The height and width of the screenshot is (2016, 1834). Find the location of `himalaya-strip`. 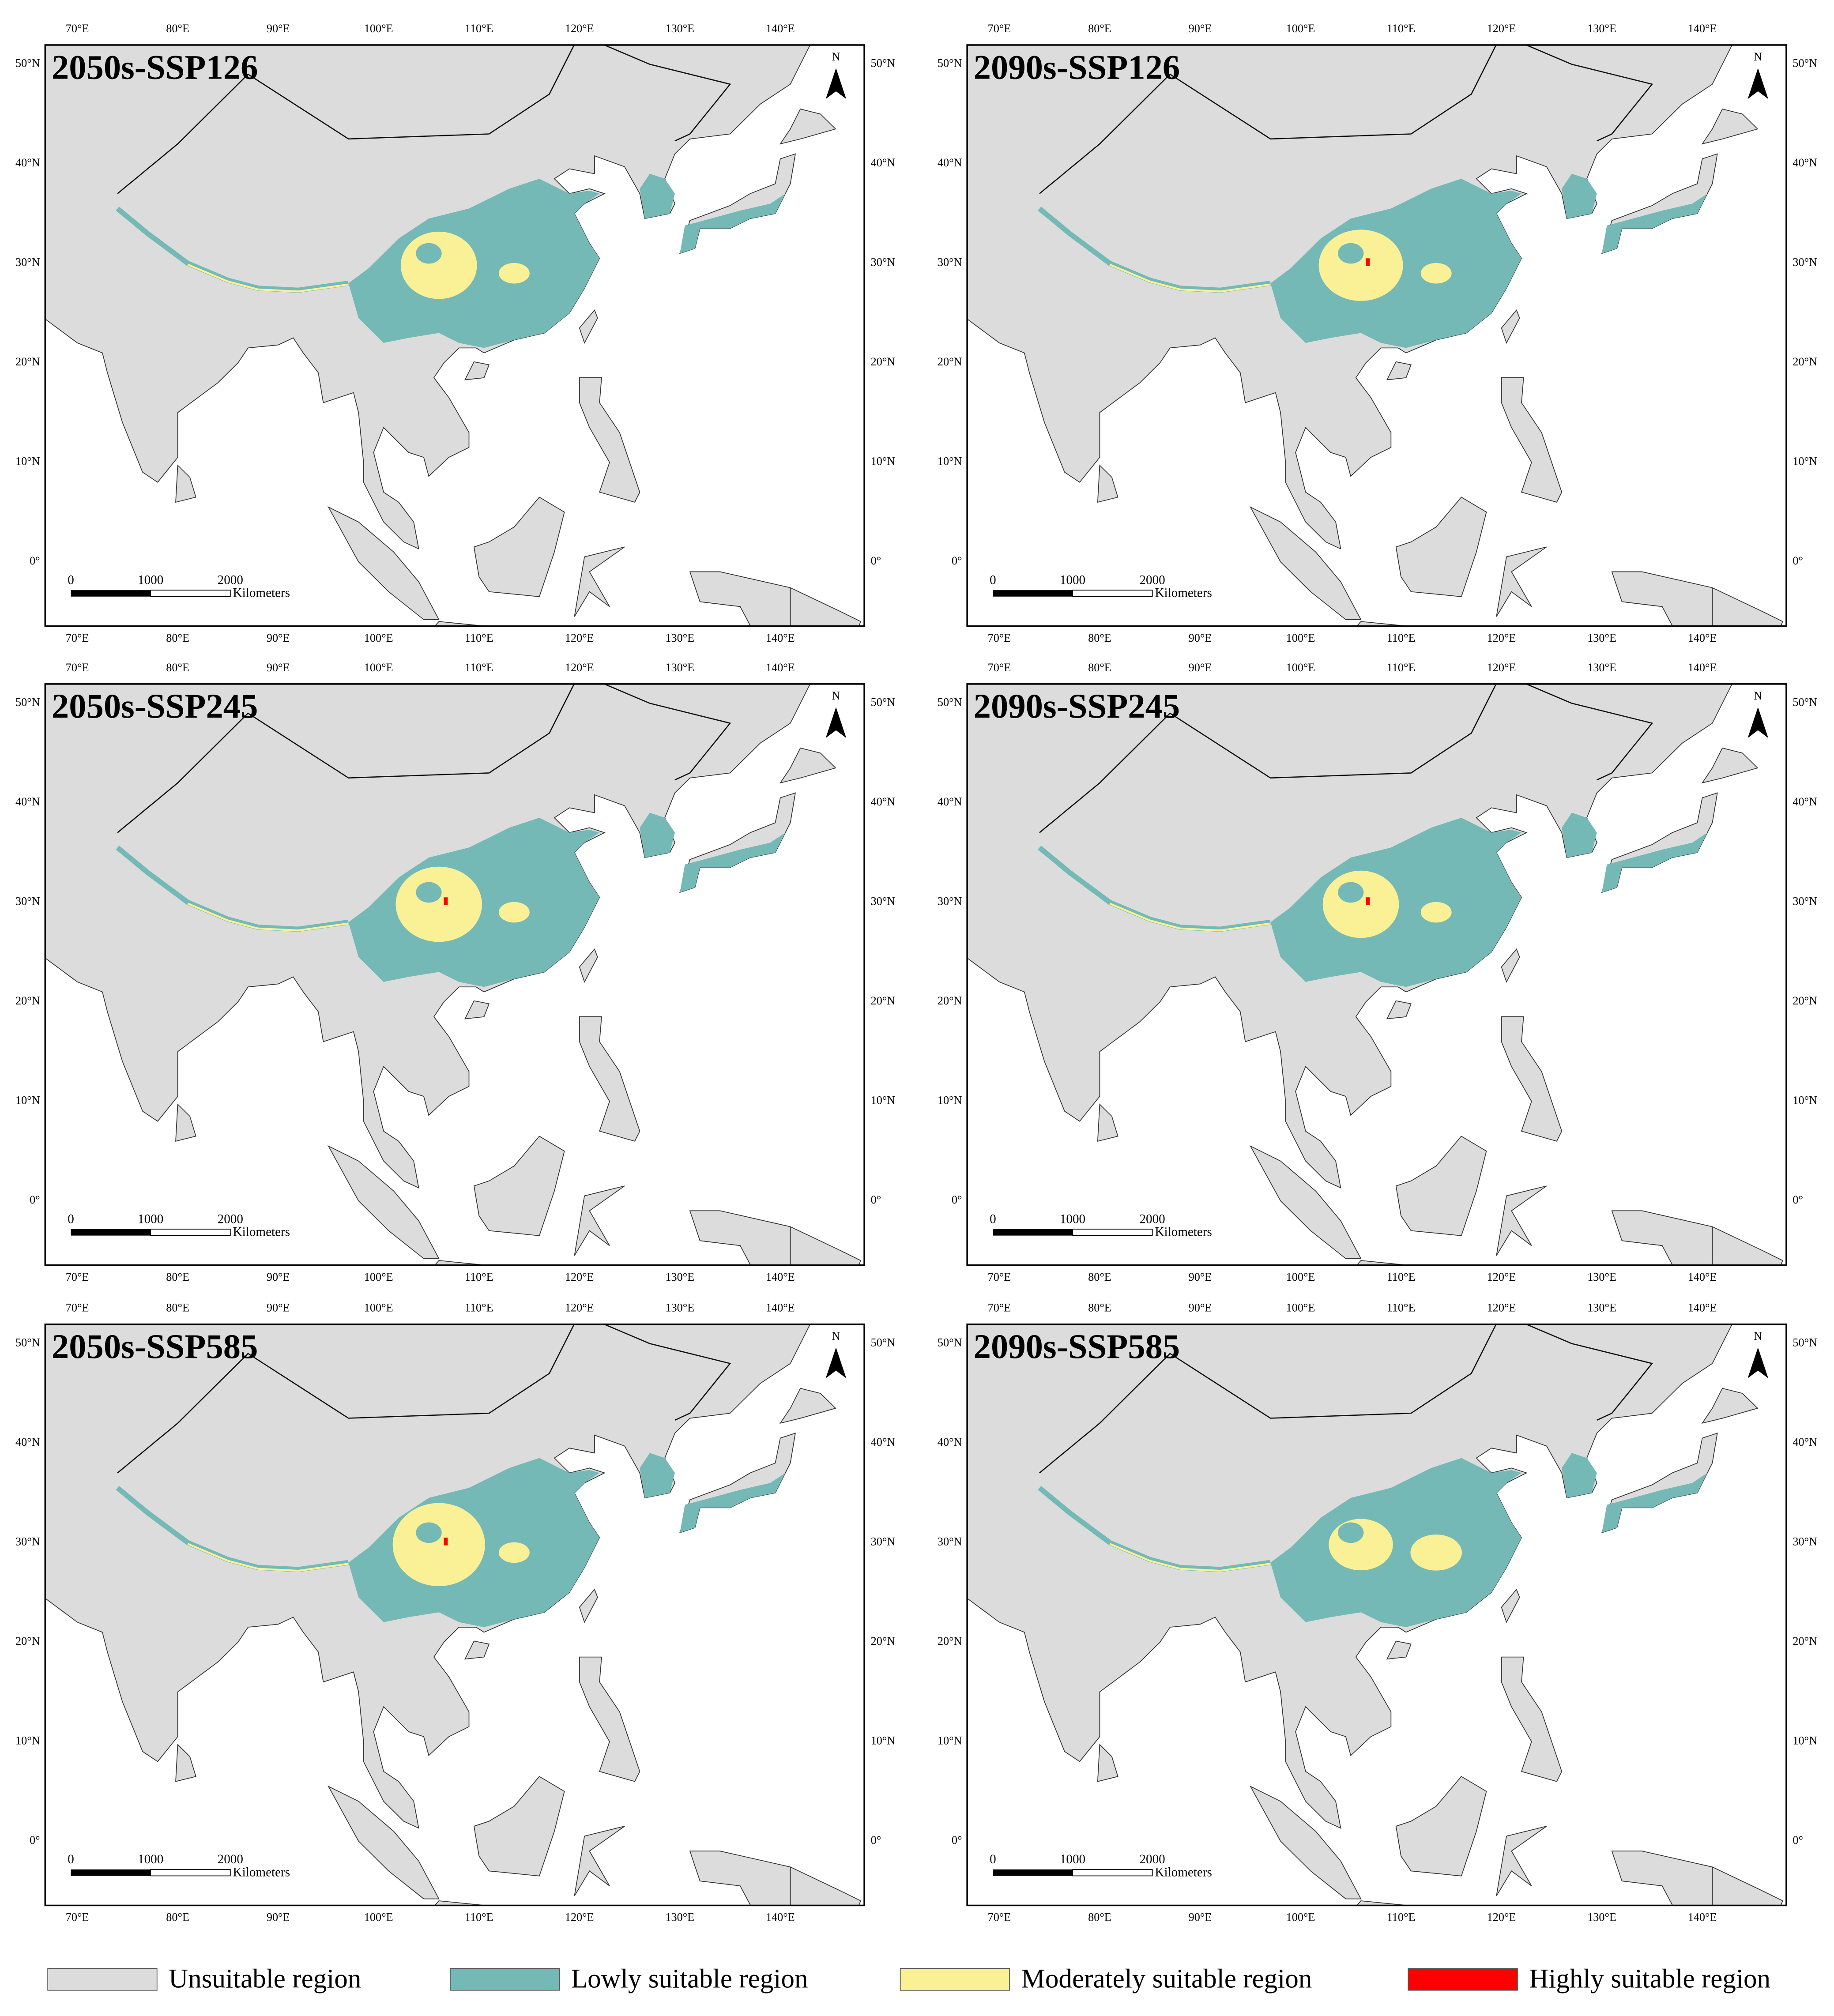

himalaya-strip is located at coordinates (232, 1529).